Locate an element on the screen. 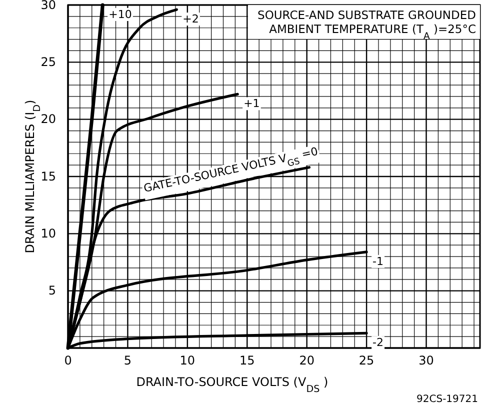  x-tick-label: 20 is located at coordinates (306, 361).